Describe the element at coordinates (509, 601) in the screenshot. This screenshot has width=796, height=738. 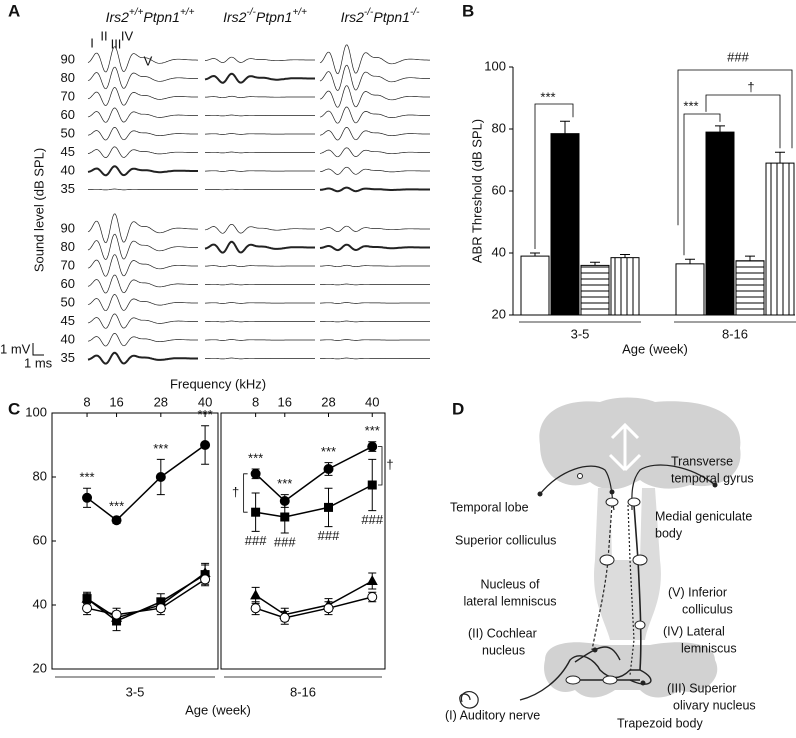
I see `structure-label: lateral lemniscus` at that location.